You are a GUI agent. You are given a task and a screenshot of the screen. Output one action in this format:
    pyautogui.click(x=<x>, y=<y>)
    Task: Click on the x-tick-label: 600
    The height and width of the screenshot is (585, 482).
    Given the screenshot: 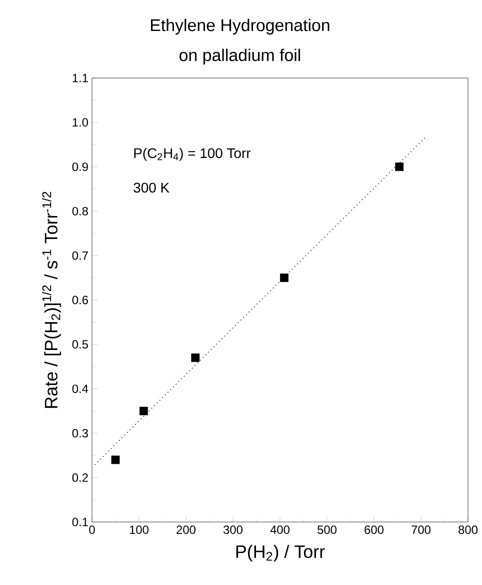 What is the action you would take?
    pyautogui.click(x=374, y=530)
    